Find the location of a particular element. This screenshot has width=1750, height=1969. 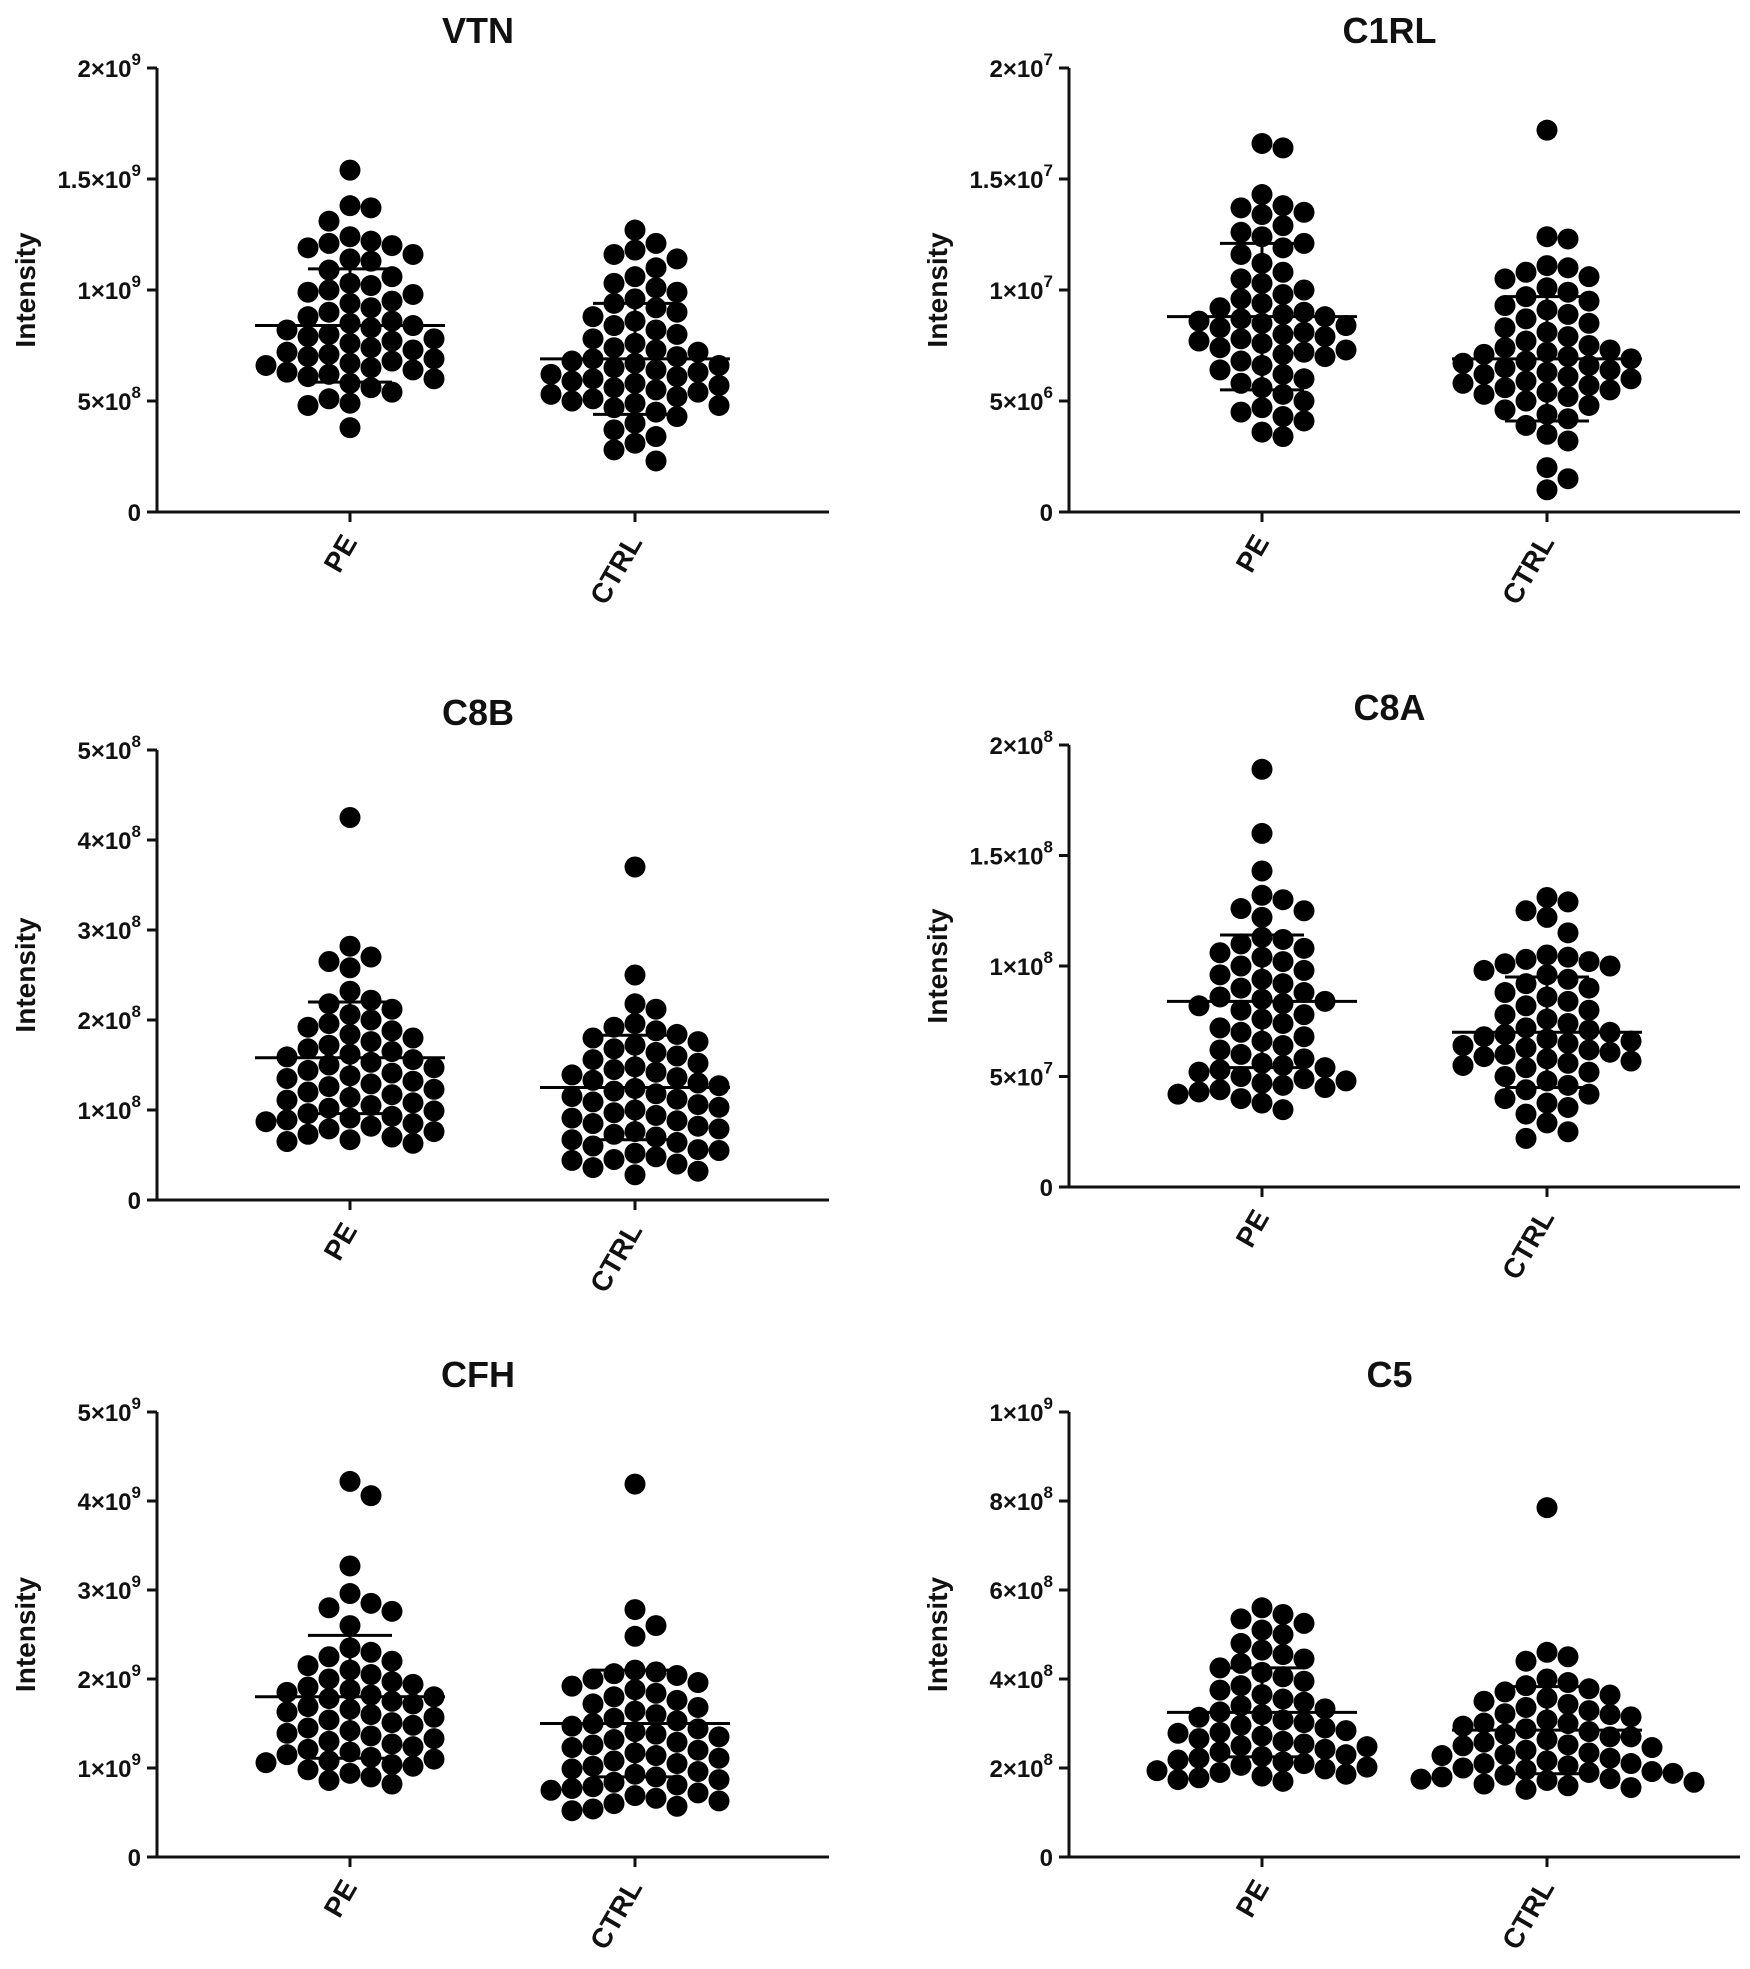

chart-title: C8B is located at coordinates (478, 712).